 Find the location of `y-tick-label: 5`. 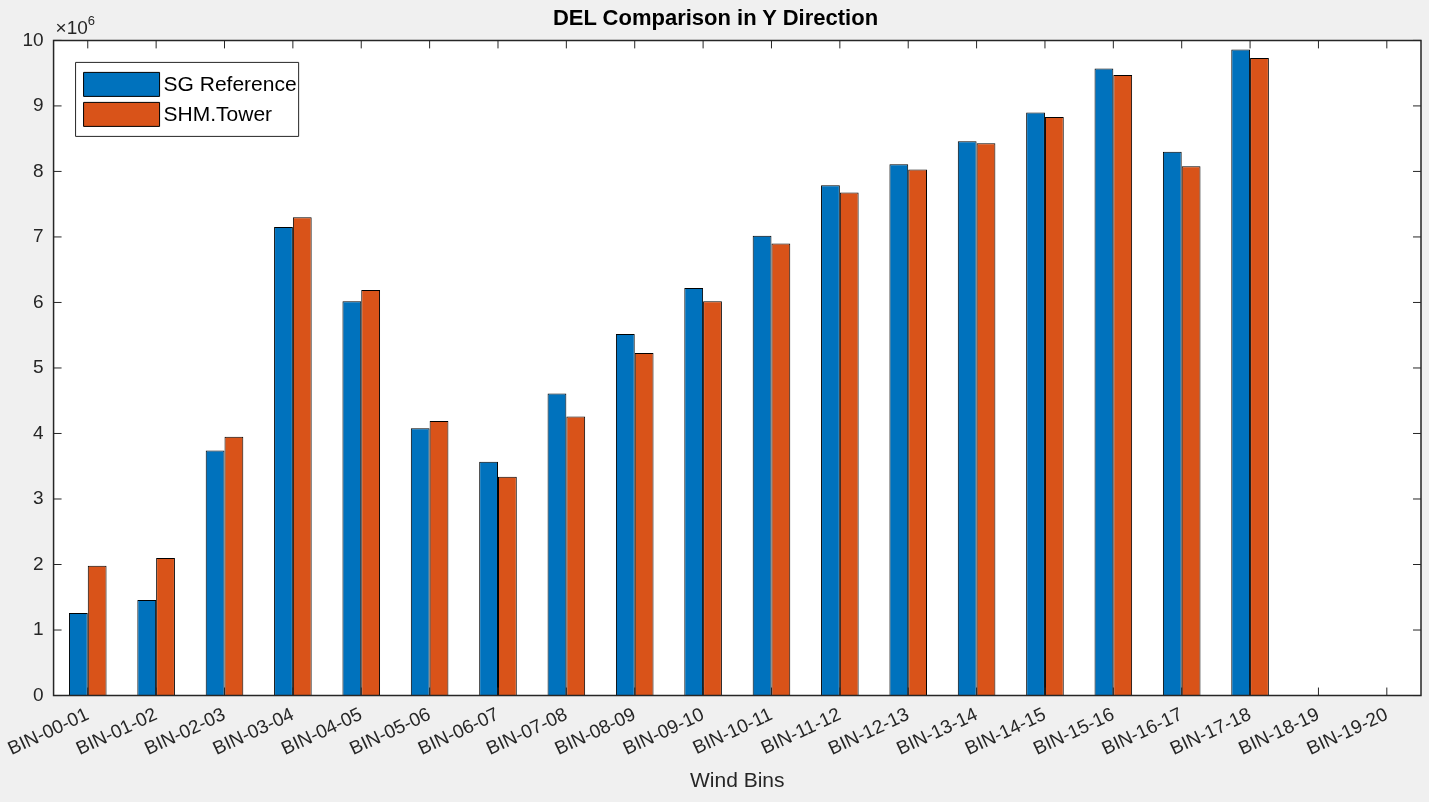

y-tick-label: 5 is located at coordinates (38, 367).